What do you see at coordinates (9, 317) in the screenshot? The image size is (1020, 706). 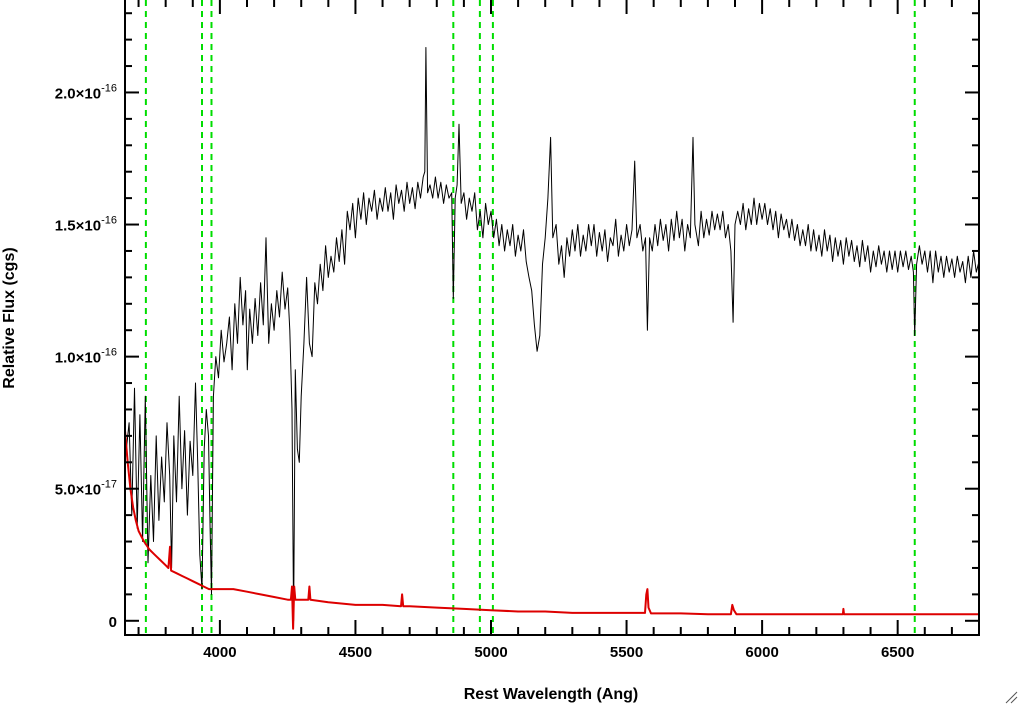 I see `y-axis-title: Relative Flux (cgs)` at bounding box center [9, 317].